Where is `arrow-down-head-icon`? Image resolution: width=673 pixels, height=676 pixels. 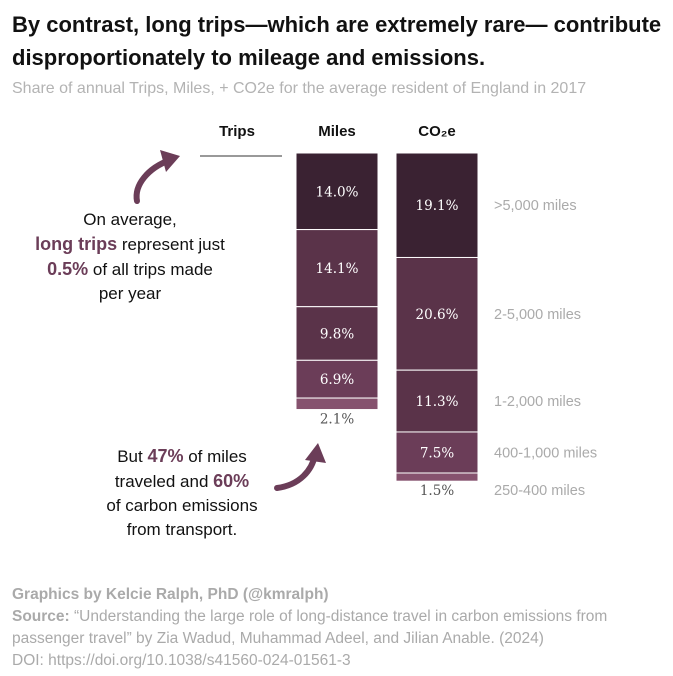 arrow-down-head-icon is located at coordinates (315, 453).